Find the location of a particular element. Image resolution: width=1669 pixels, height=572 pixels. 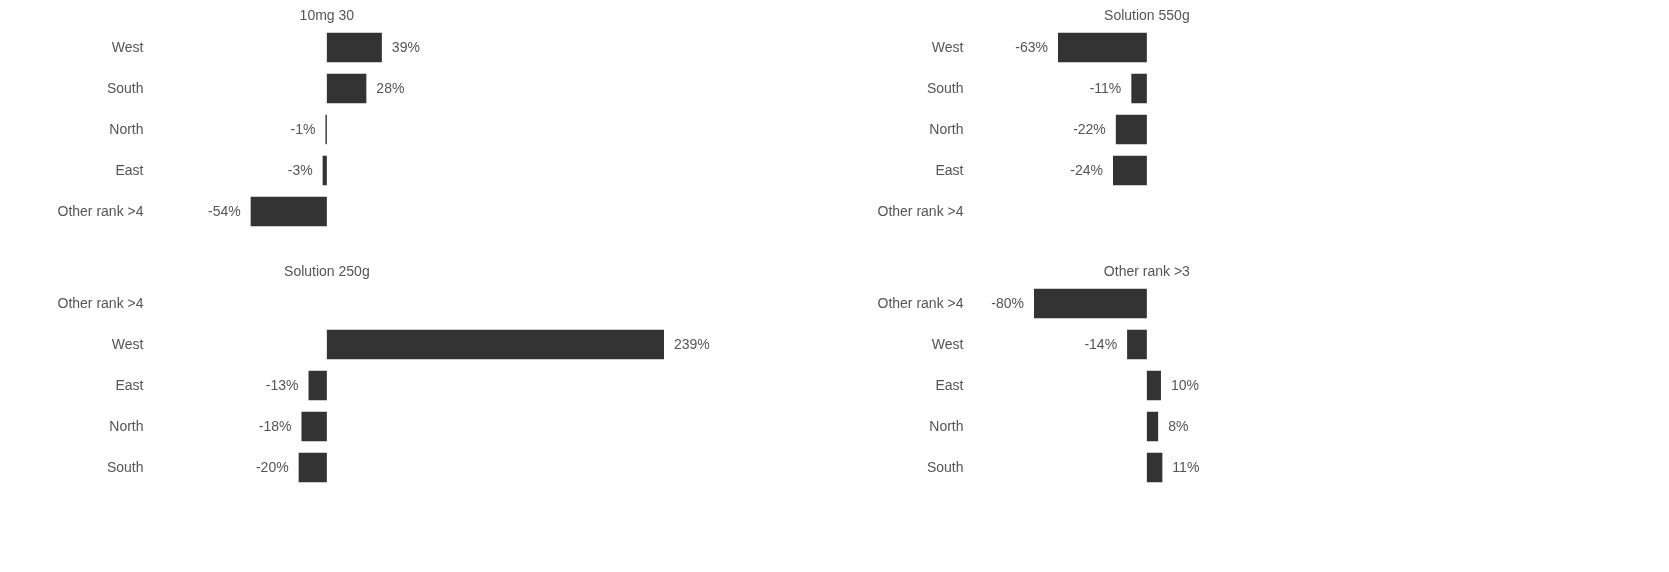

data-label: 10% is located at coordinates (1184, 384).